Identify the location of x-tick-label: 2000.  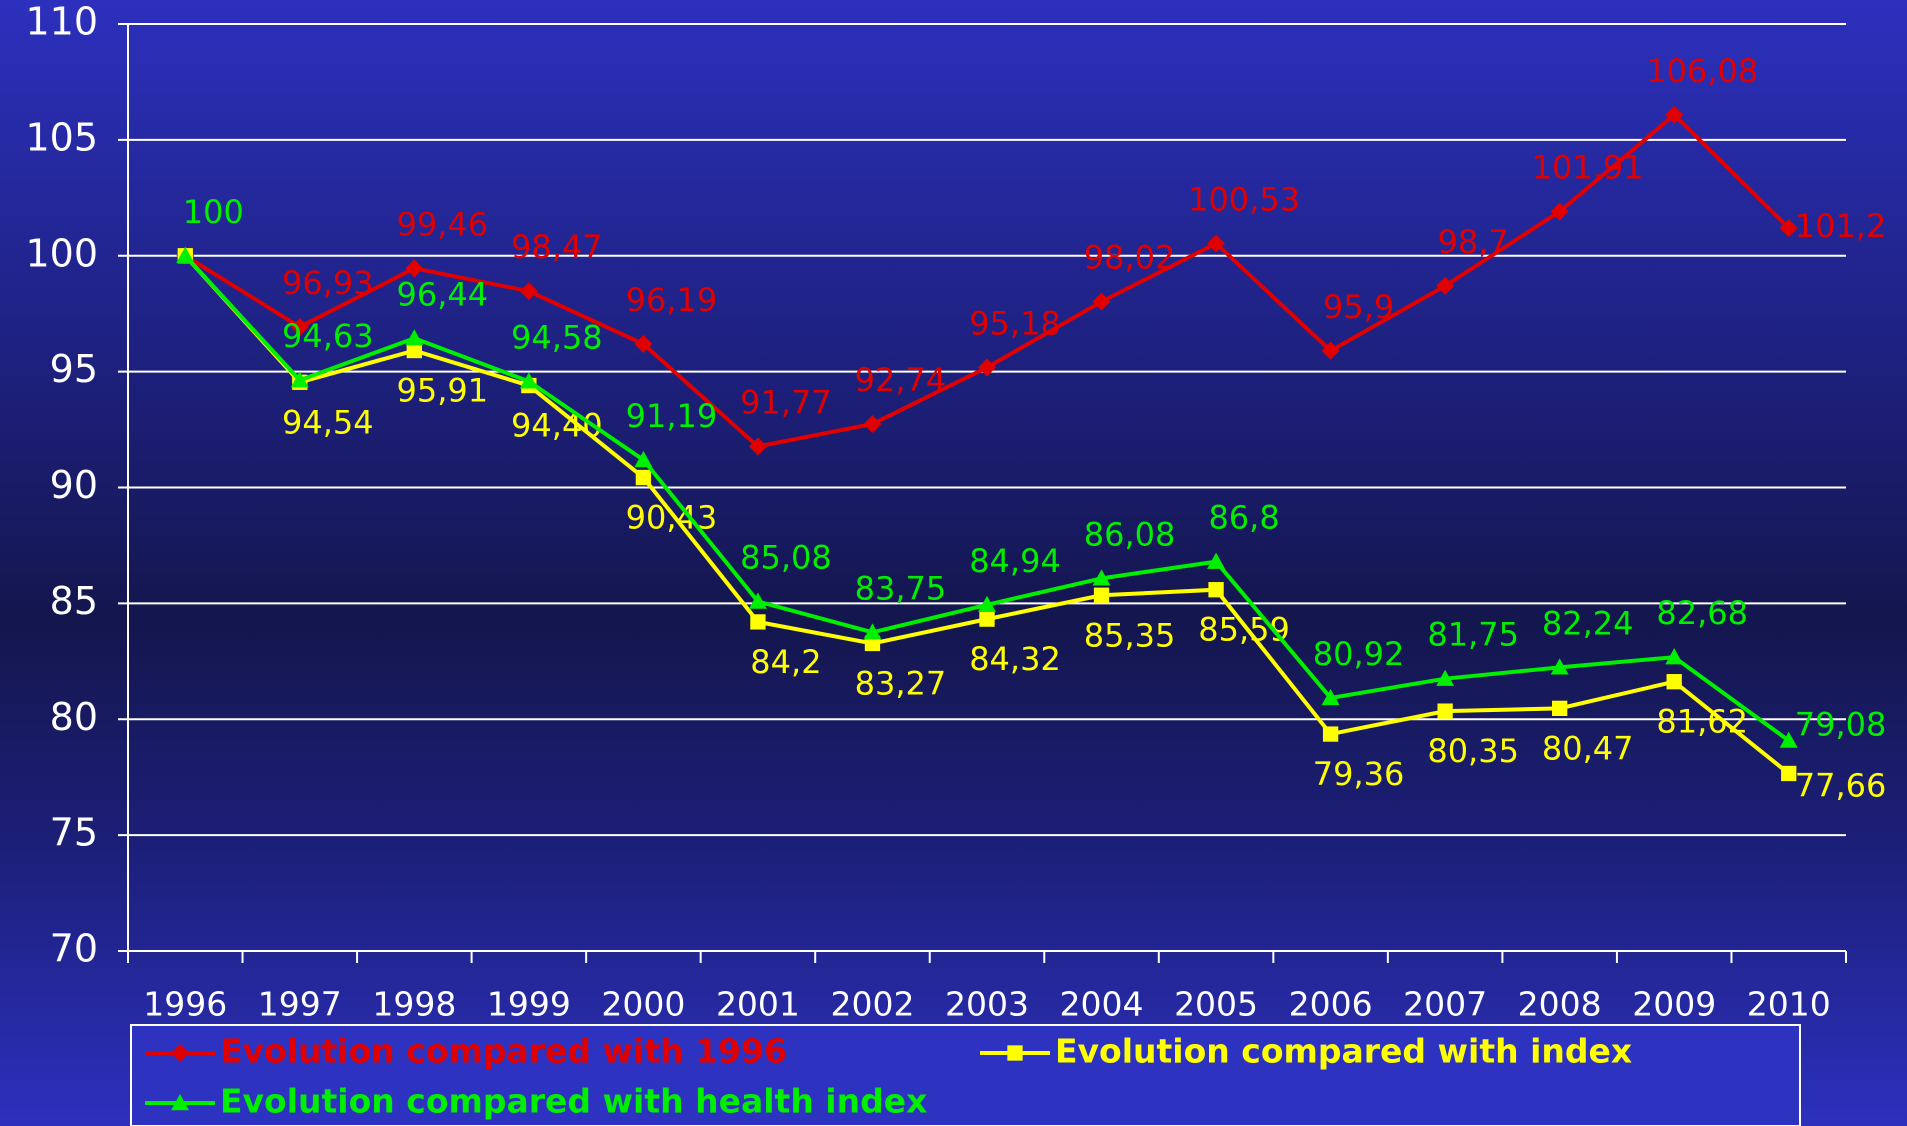
(643, 1004).